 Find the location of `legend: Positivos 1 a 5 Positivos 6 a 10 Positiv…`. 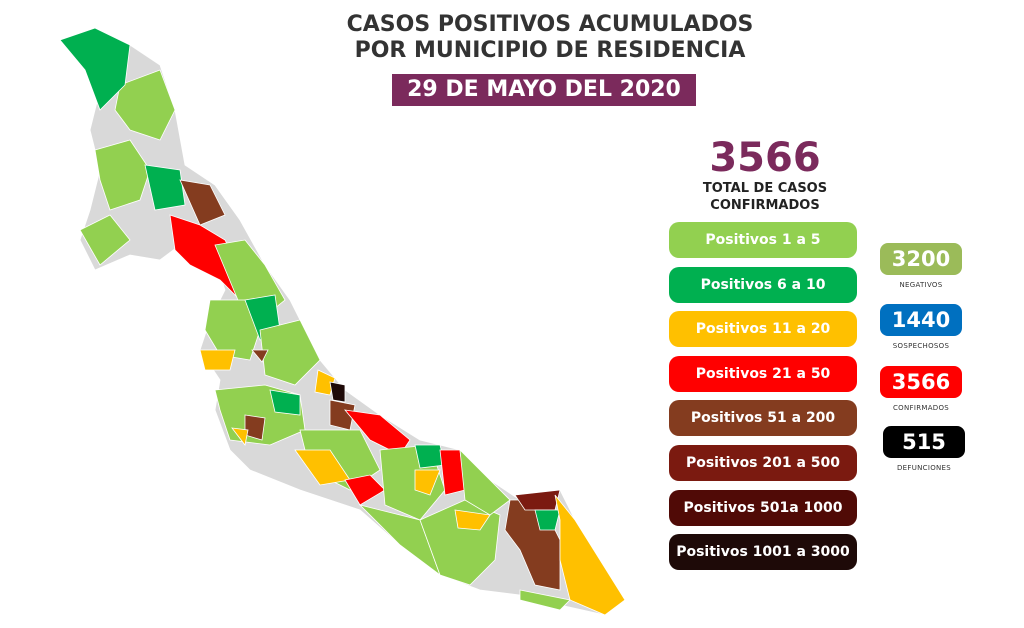

legend: Positivos 1 a 5 Positivos 6 a 10 Positiv… is located at coordinates (763, 400).